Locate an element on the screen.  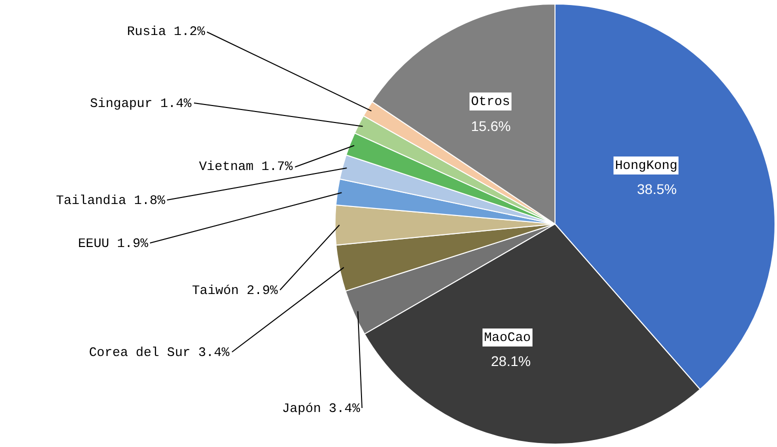
slice-label: Vietnam 1.7% is located at coordinates (246, 166).